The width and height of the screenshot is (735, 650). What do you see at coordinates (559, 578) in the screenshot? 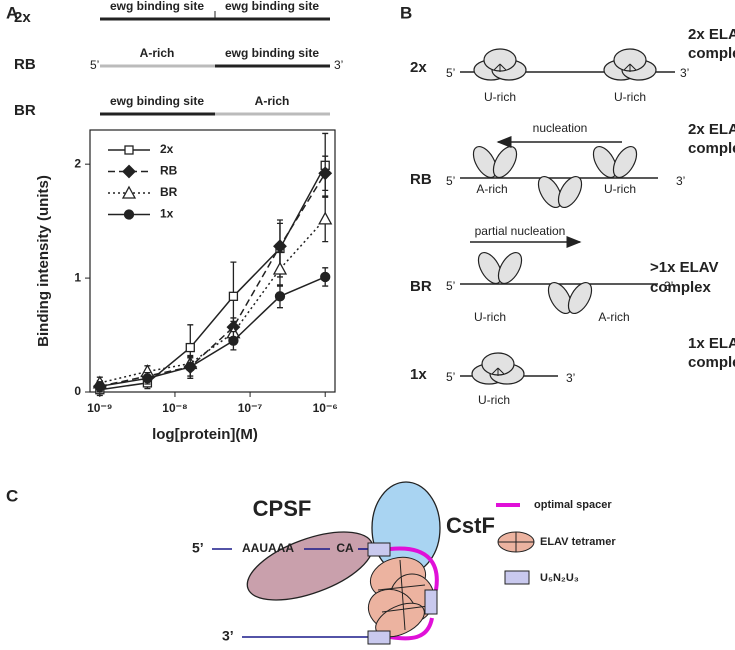
I see `legend-label: U₅N₂U₃` at bounding box center [559, 578].